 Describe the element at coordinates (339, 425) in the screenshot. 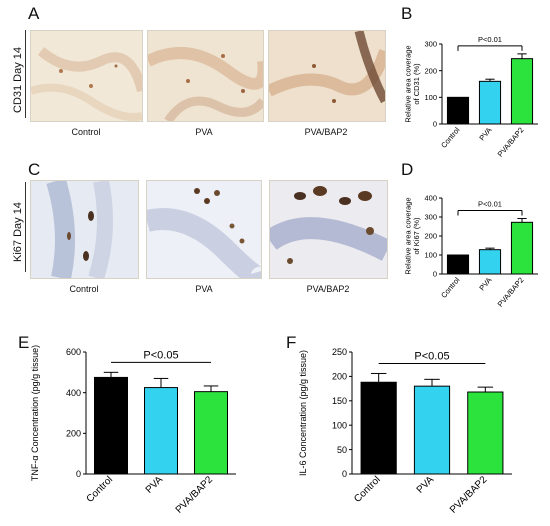

I see `y-tick-label-f-2: 100` at that location.